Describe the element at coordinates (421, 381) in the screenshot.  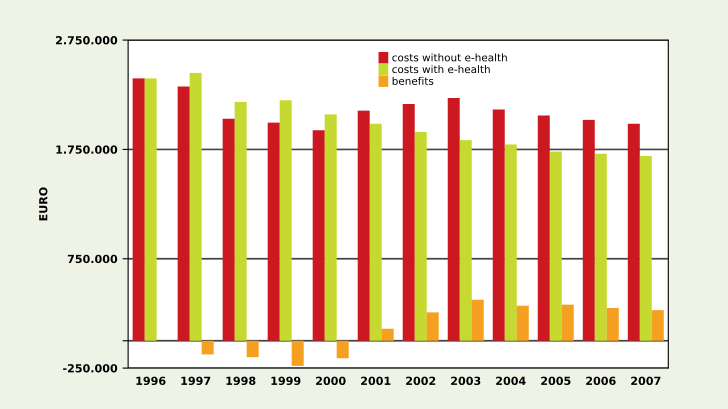
I see `x-tick-label: 2002` at that location.